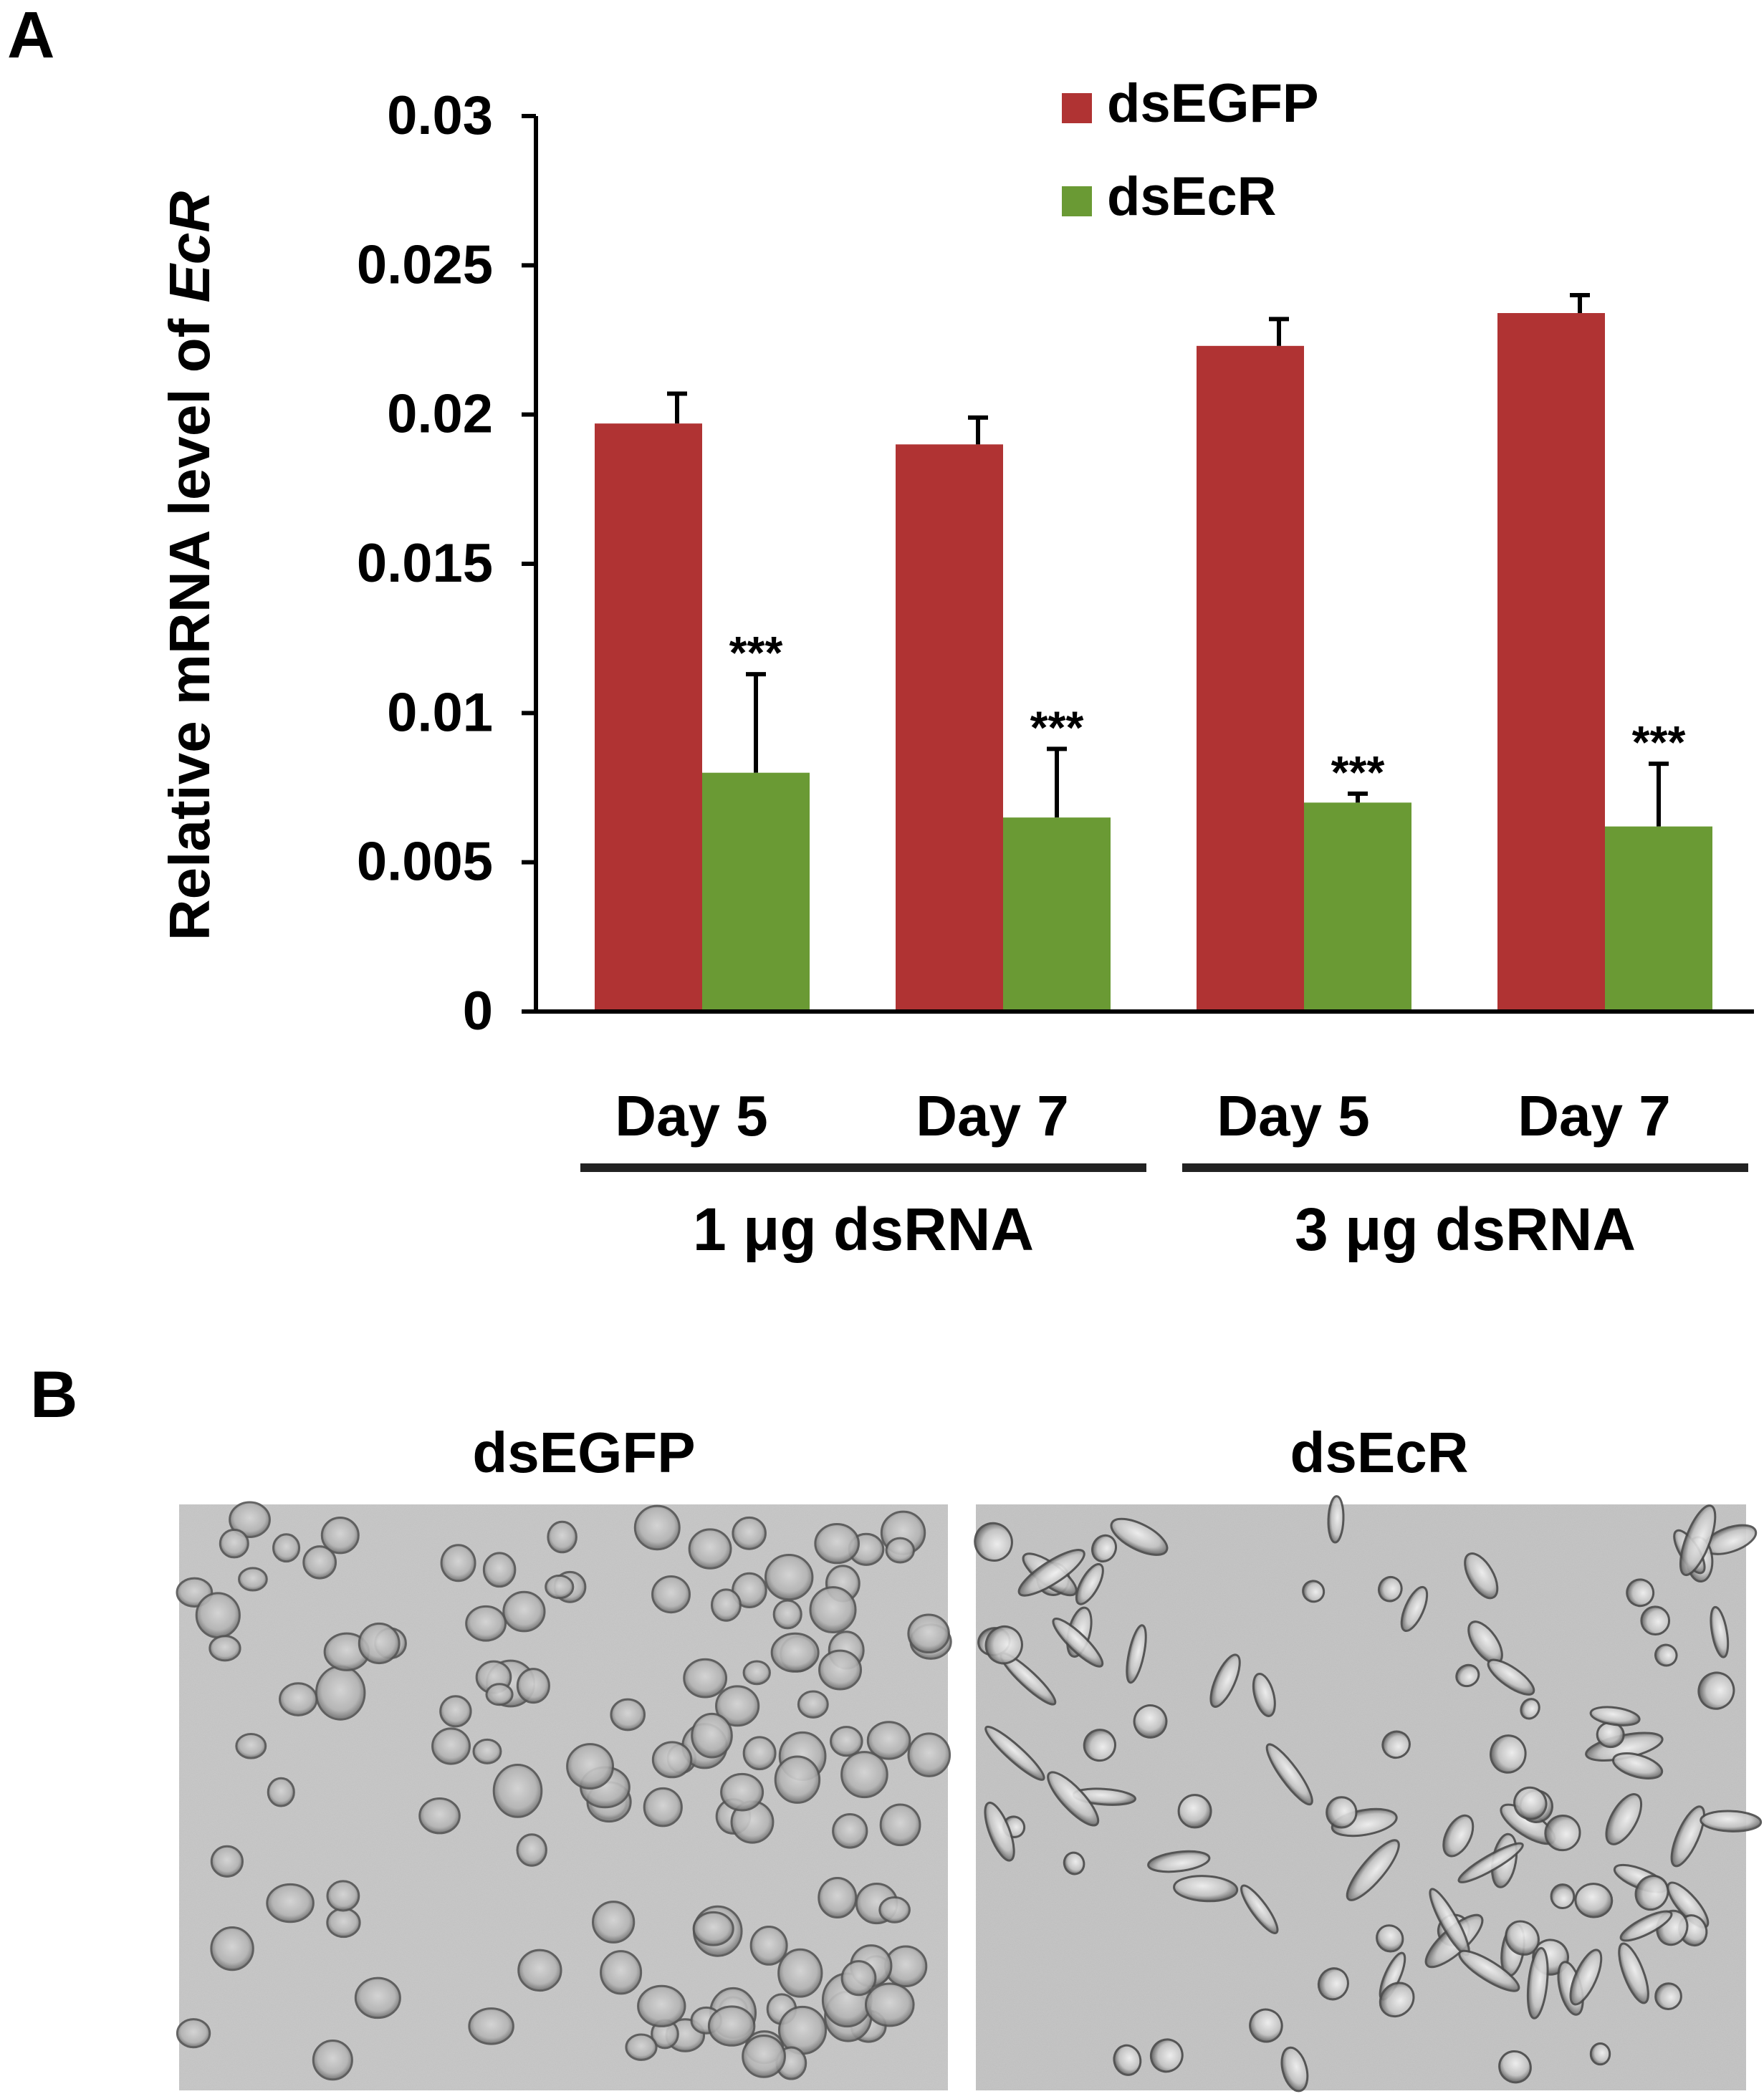  What do you see at coordinates (1077, 108) in the screenshot?
I see `legend-swatch-dsEGFP` at bounding box center [1077, 108].